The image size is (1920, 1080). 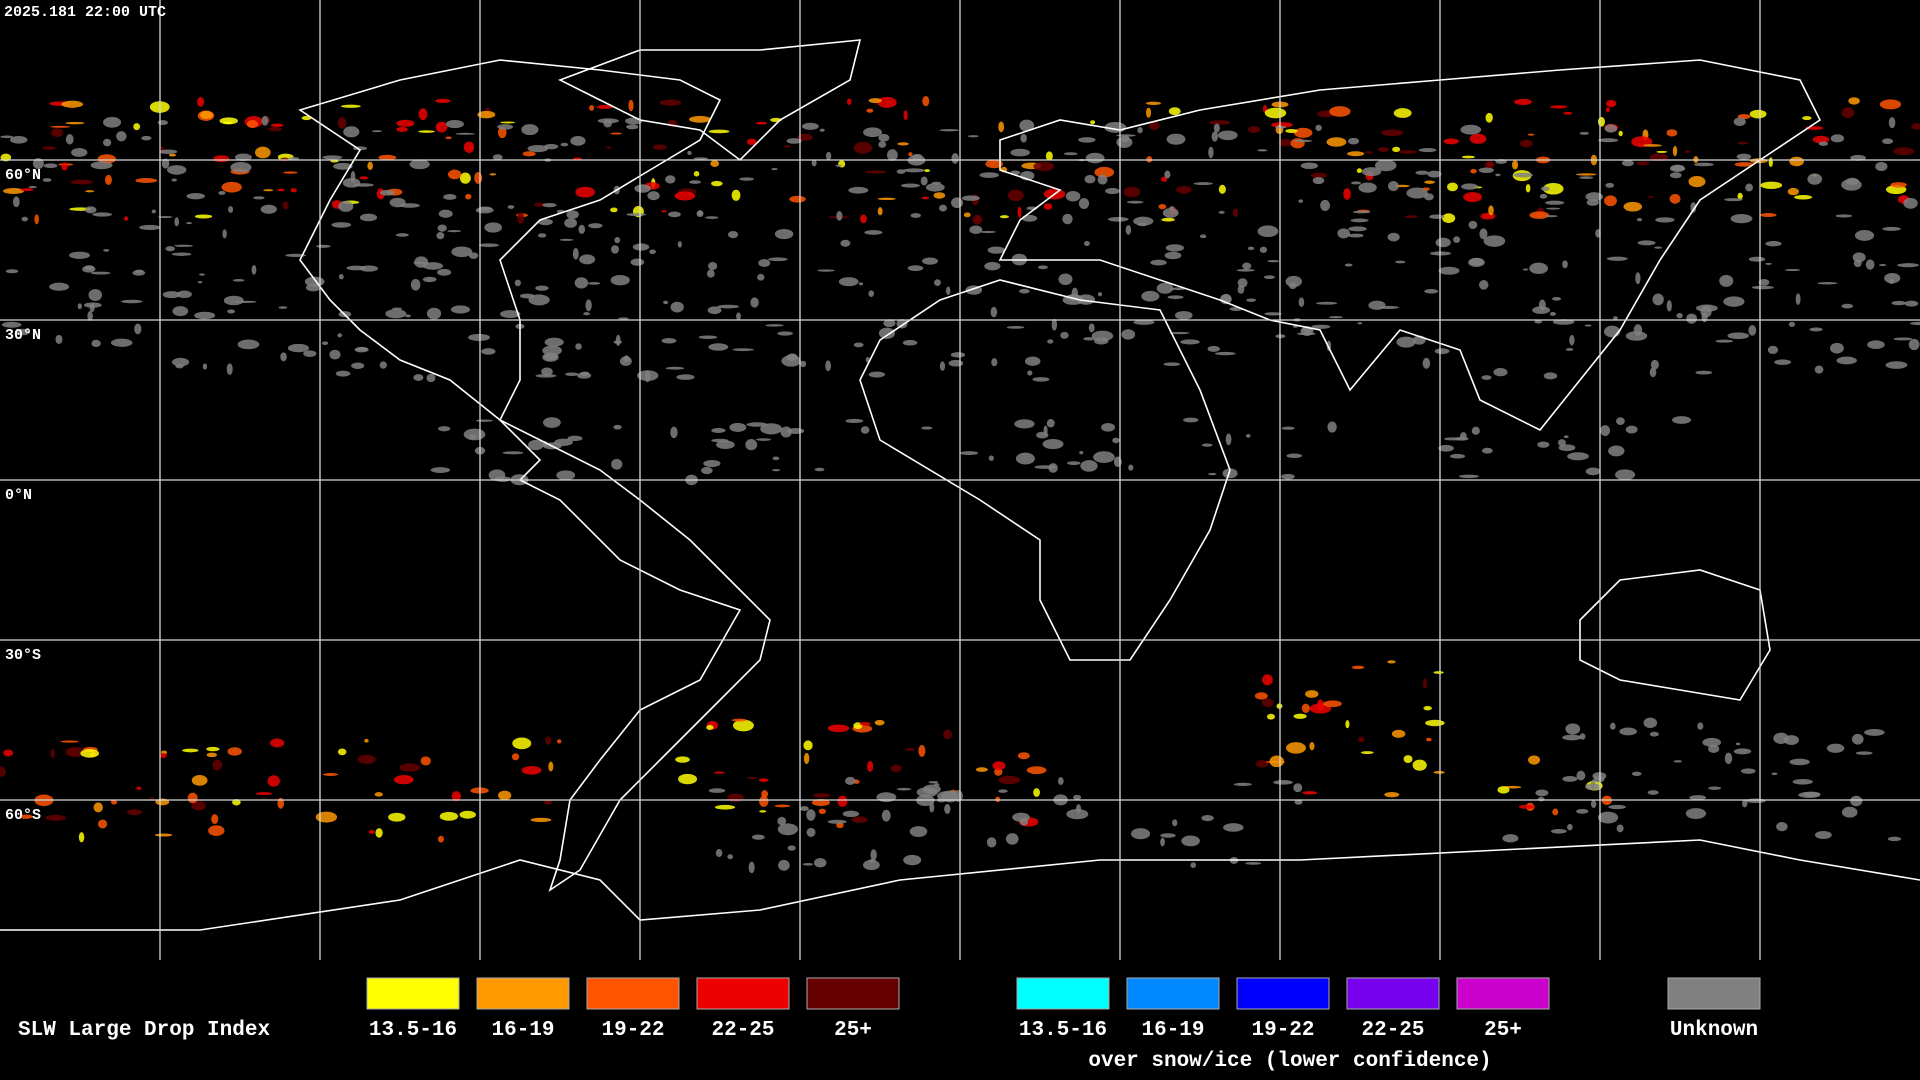 What do you see at coordinates (413, 1030) in the screenshot?
I see `legend-label: 13.5-16` at bounding box center [413, 1030].